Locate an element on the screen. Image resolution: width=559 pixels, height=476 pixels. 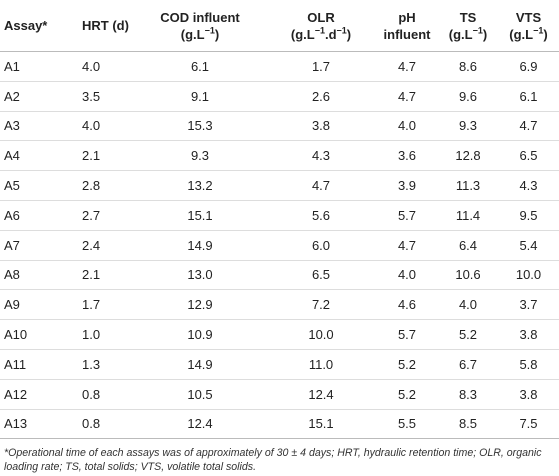
header-cell: Assay* is located at coordinates (37, 26).